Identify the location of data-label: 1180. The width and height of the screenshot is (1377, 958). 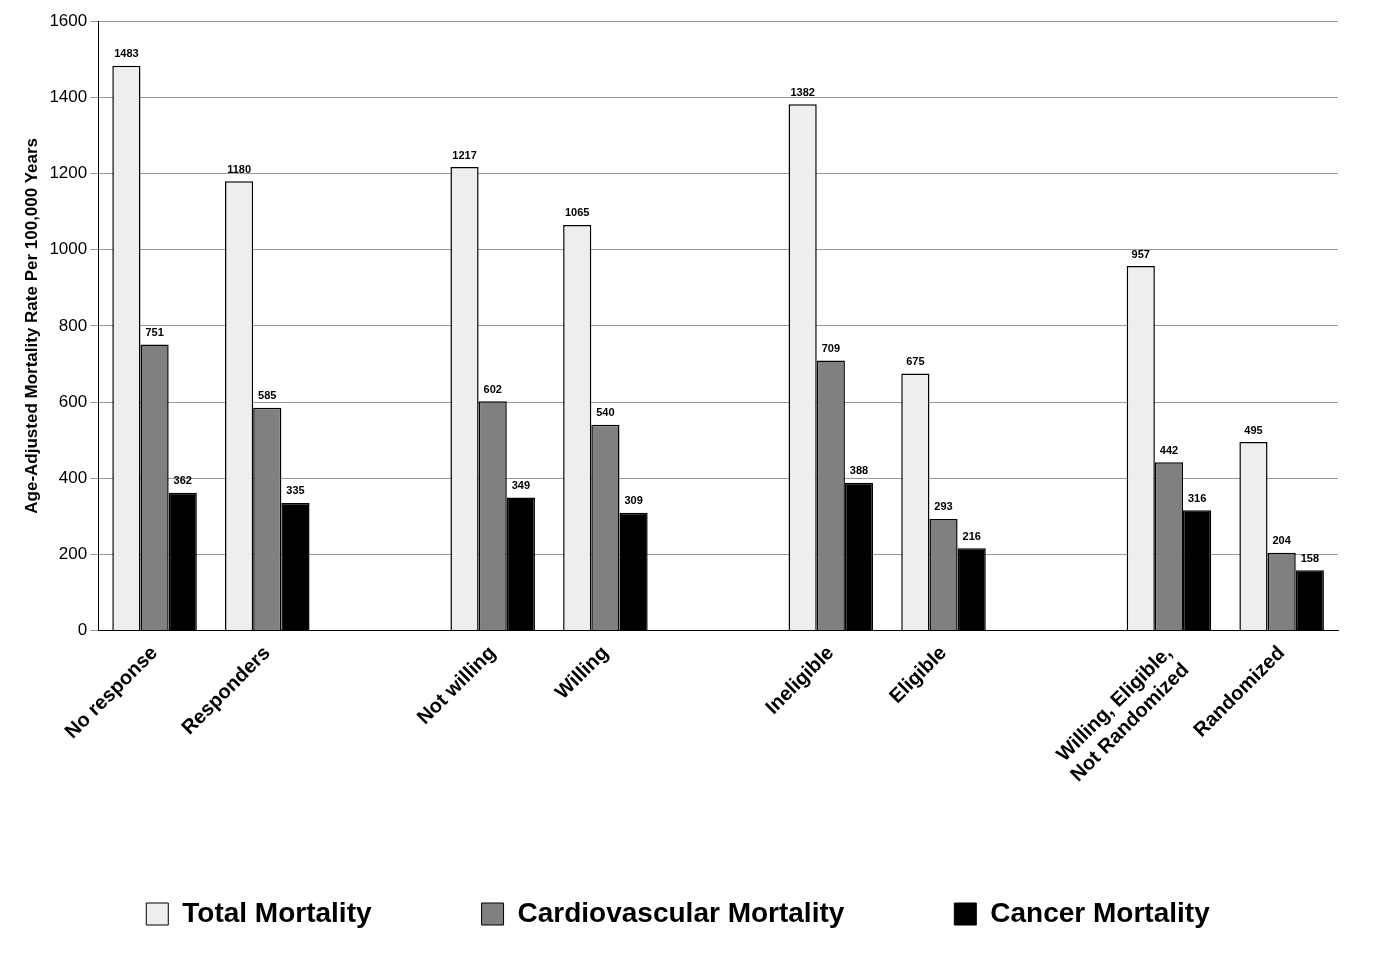
(239, 168).